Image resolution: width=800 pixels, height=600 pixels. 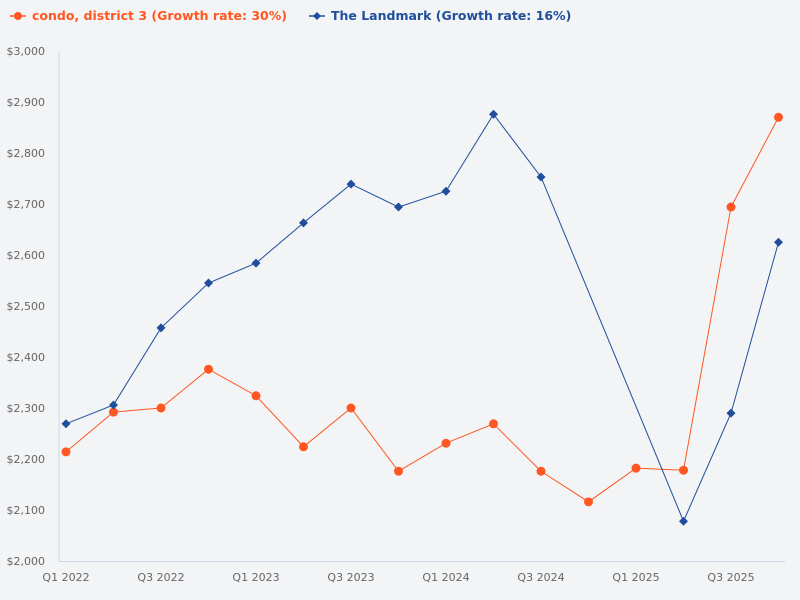 I want to click on legend-label: condo, district 3 (Growth rate: 30%), so click(x=159, y=15).